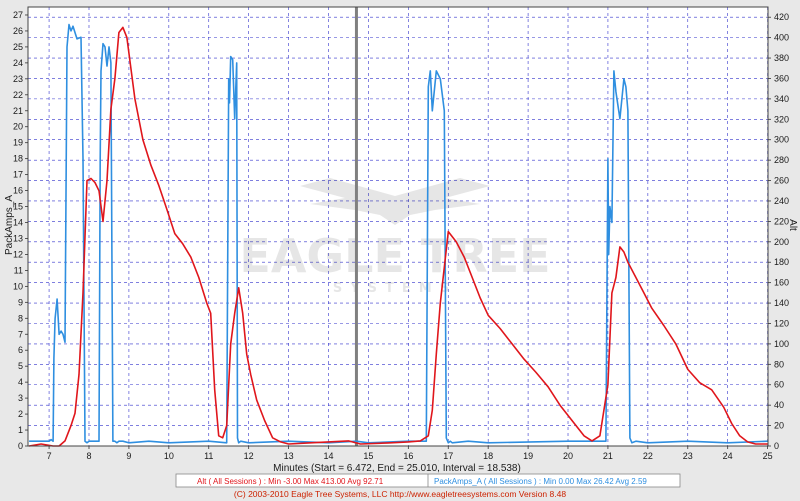 This screenshot has height=501, width=800. What do you see at coordinates (18, 111) in the screenshot?
I see `y-left-tick-label: 21` at bounding box center [18, 111].